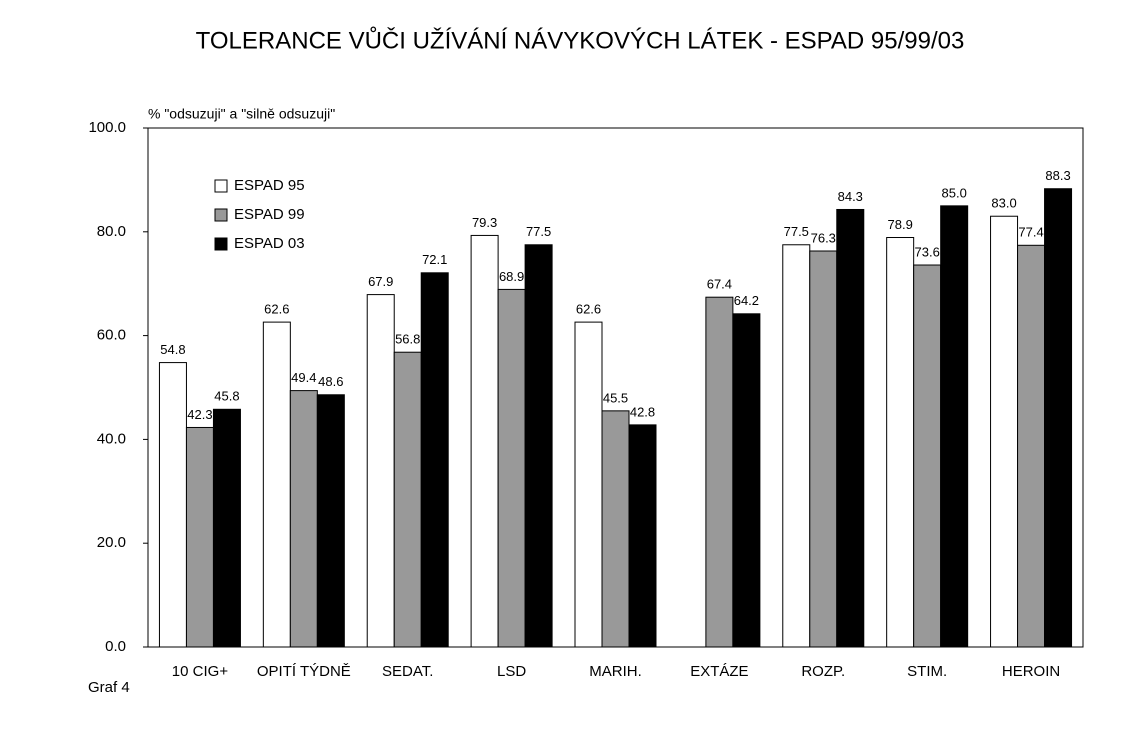 The width and height of the screenshot is (1137, 740). What do you see at coordinates (269, 243) in the screenshot?
I see `legend-label: ESPAD 03` at bounding box center [269, 243].